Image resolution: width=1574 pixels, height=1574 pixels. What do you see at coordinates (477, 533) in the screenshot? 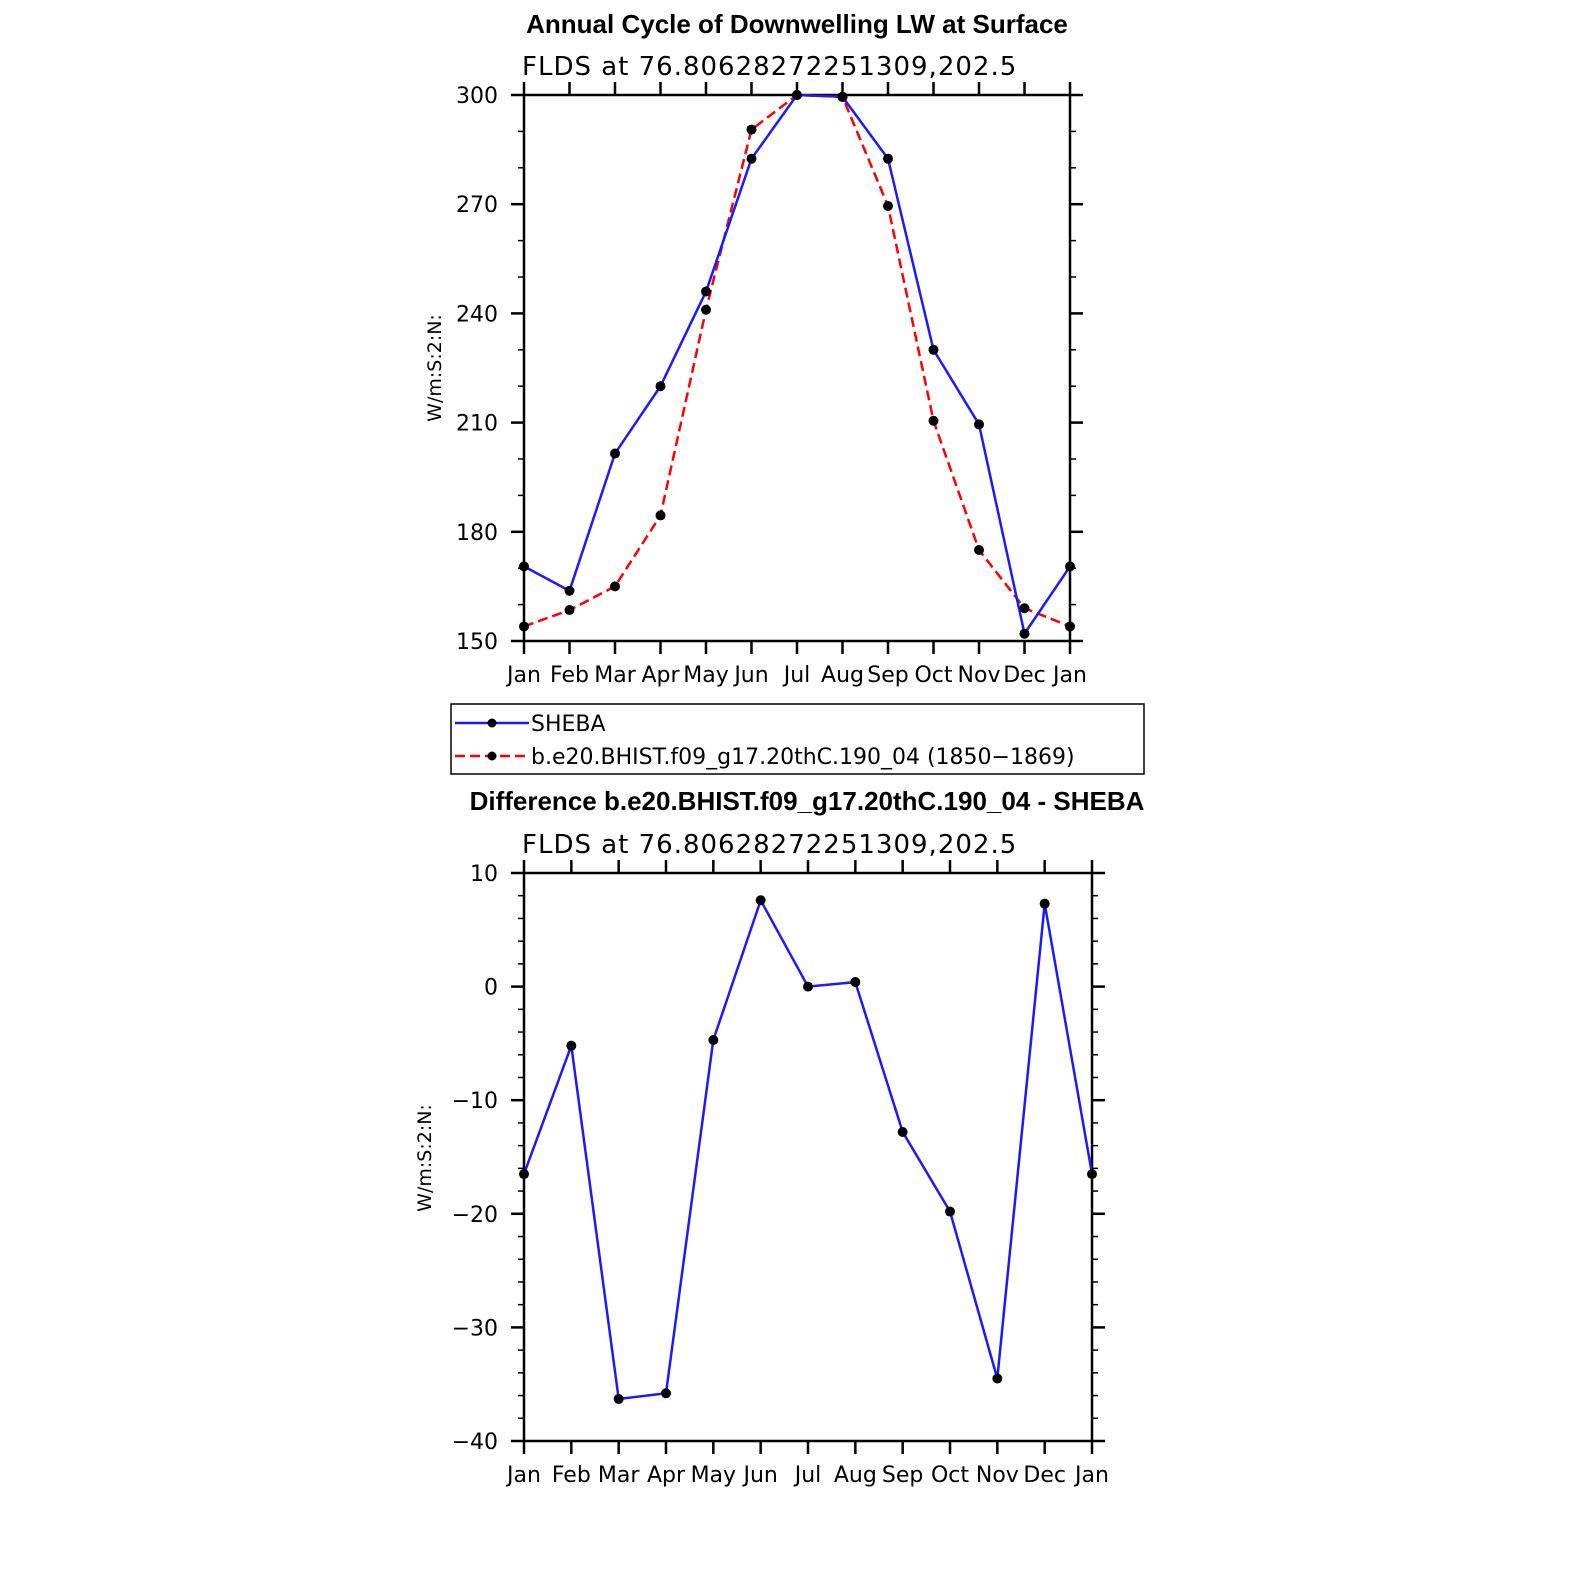
I see `y-tick-label: 180` at bounding box center [477, 533].